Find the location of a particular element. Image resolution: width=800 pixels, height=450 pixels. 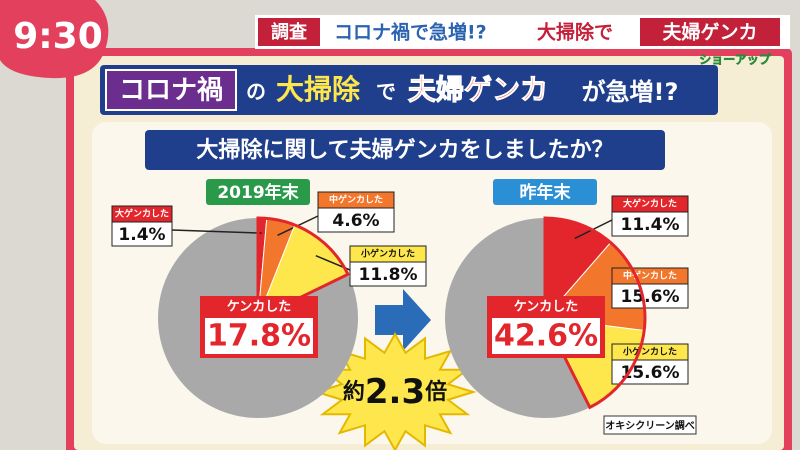

headline-part: コロナ禍 is located at coordinates (171, 91).